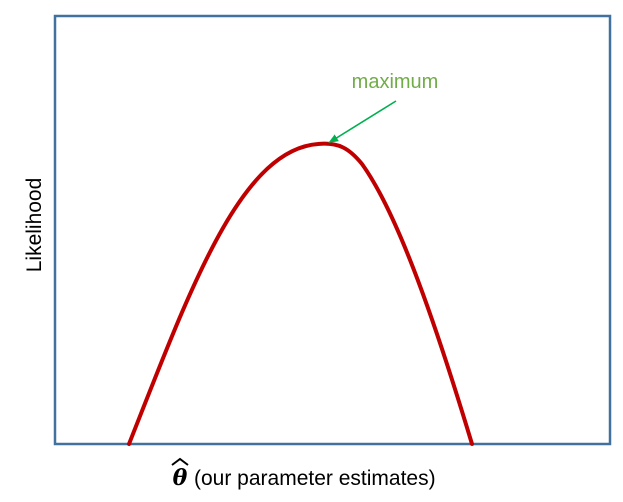  I want to click on x-axis-label-text: (our parameter estimates), so click(315, 478).